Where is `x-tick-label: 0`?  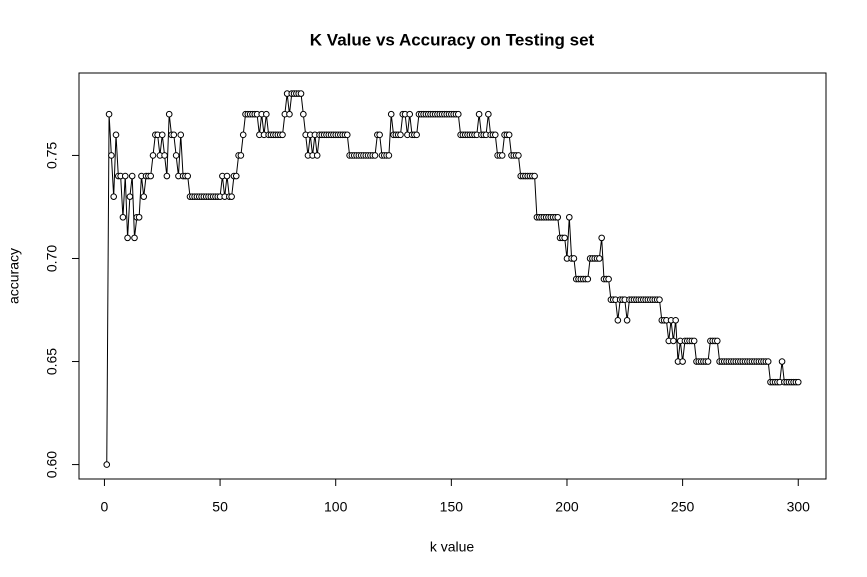 x-tick-label: 0 is located at coordinates (105, 507).